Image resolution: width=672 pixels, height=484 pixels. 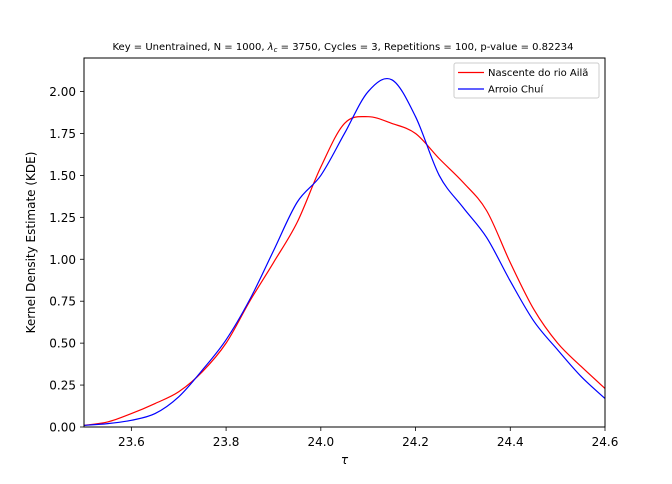 What do you see at coordinates (62, 92) in the screenshot?
I see `y-tick-label: 2.00` at bounding box center [62, 92].